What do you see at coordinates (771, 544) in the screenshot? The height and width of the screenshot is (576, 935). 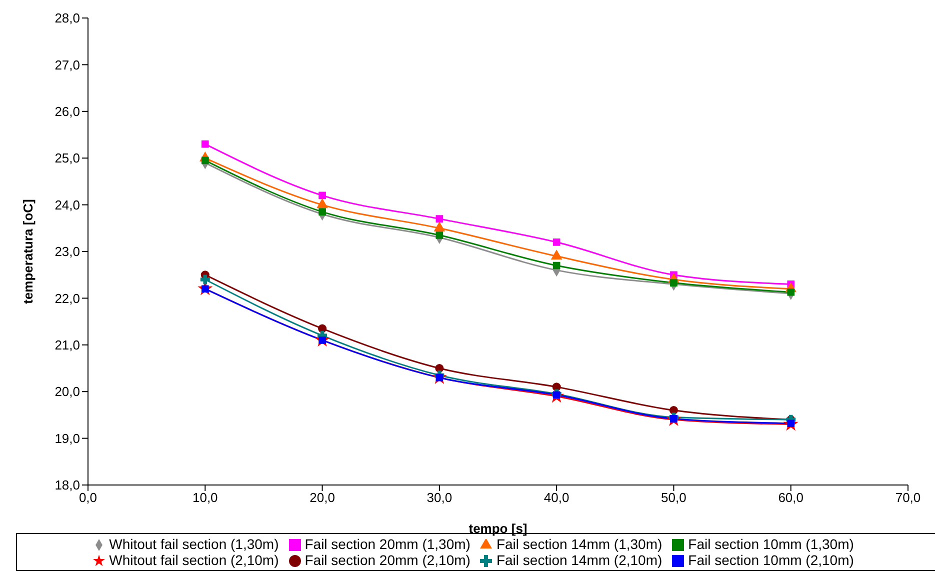 I see `legend-label: Fail section 10mm (1,30m)` at bounding box center [771, 544].